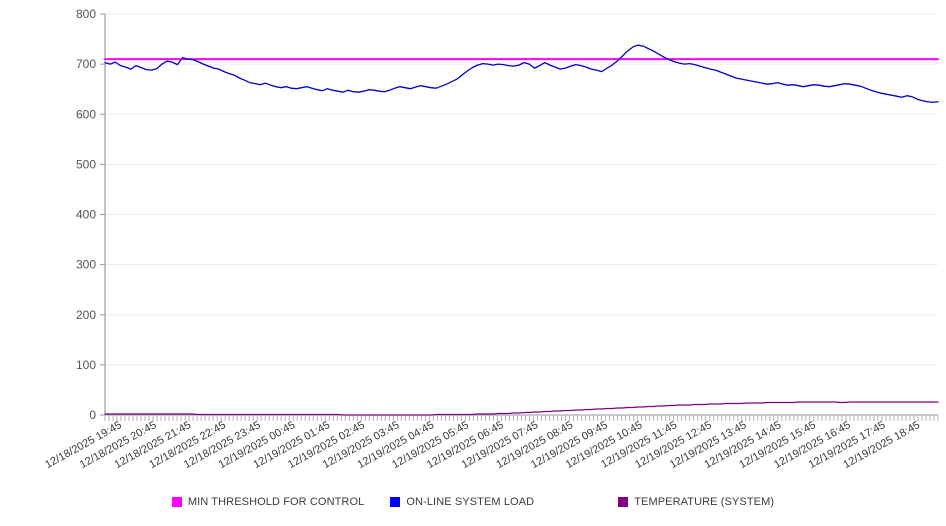 This screenshot has width=946, height=526. What do you see at coordinates (276, 502) in the screenshot?
I see `legend-label: MIN THRESHOLD FOR CONTROL` at bounding box center [276, 502].